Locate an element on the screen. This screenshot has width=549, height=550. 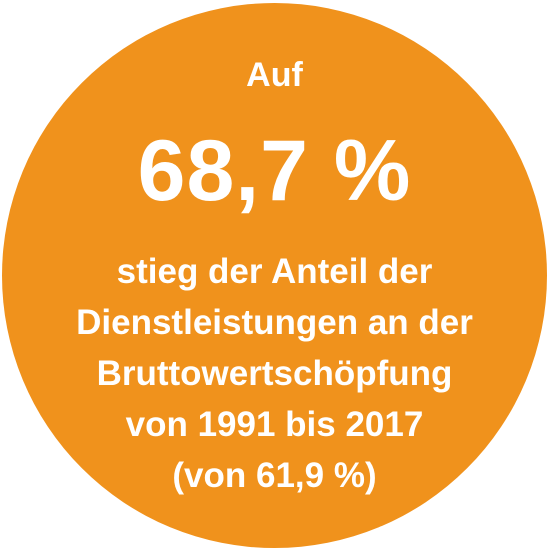
description-line: Dienstleistungen an der is located at coordinates (274, 322).